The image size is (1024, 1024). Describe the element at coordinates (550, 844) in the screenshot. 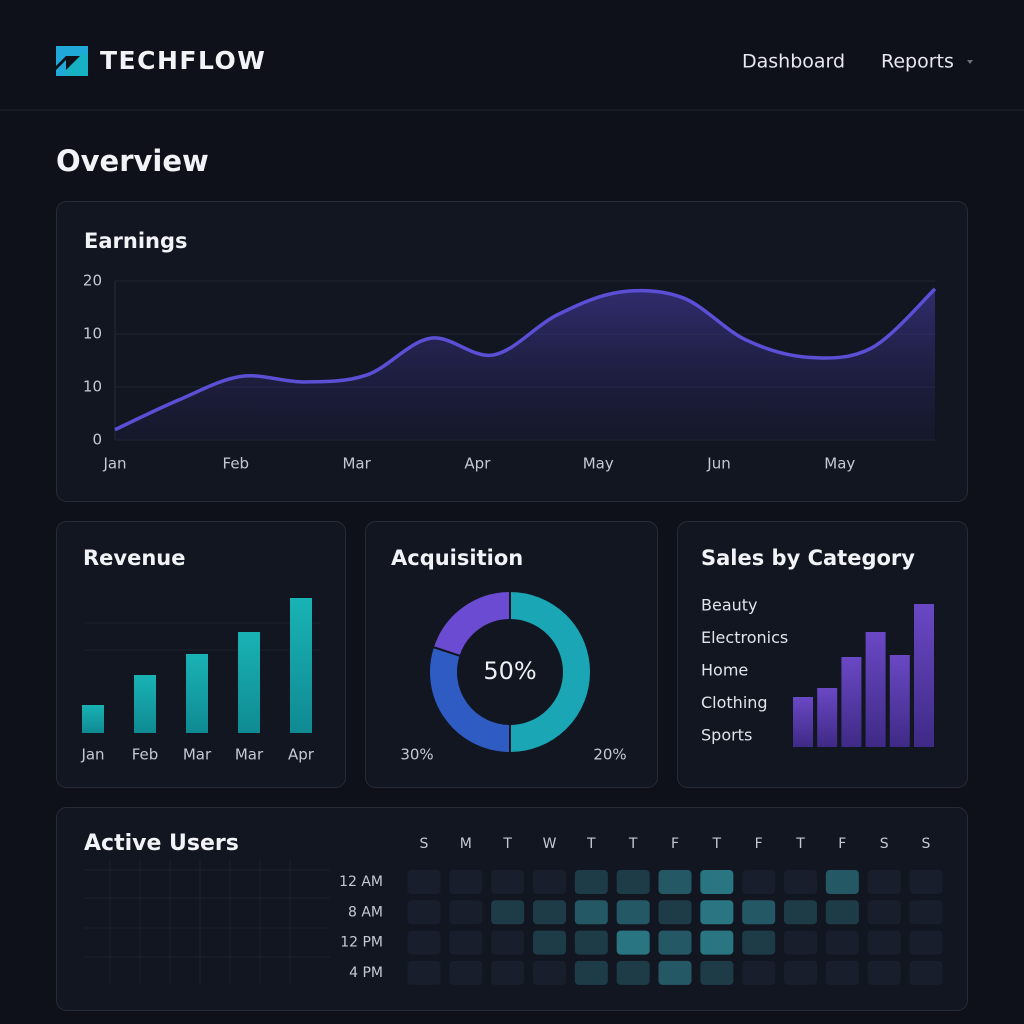

I see `column-label: W` at that location.